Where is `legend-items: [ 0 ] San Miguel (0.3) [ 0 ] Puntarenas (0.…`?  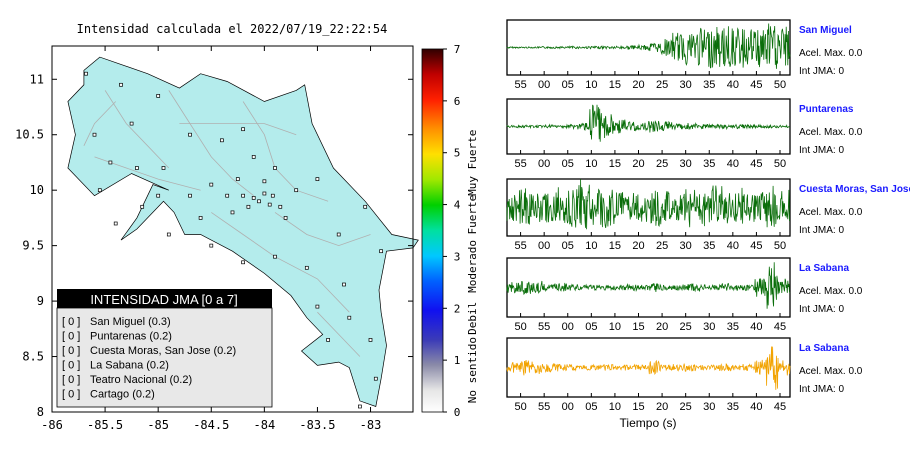 legend-items: [ 0 ] San Miguel (0.3) [ 0 ] Puntarenas (0.… is located at coordinates (149, 358).